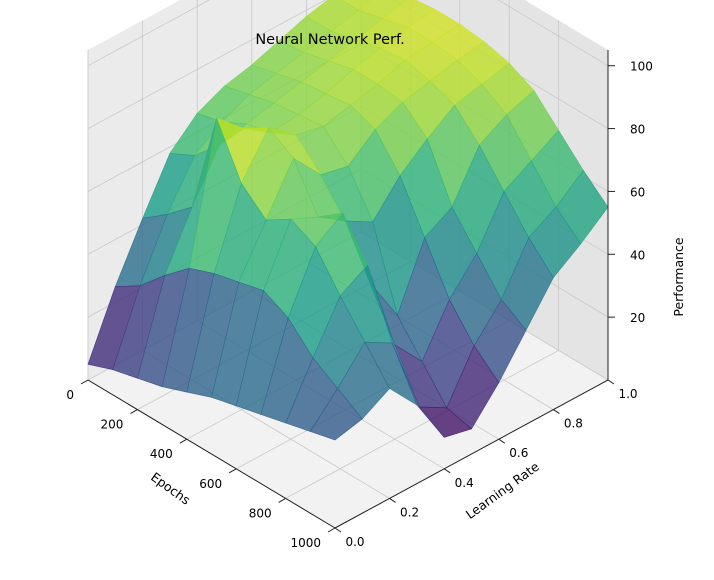 The image size is (714, 580). What do you see at coordinates (637, 130) in the screenshot?
I see `z-tick-label: 80` at bounding box center [637, 130].